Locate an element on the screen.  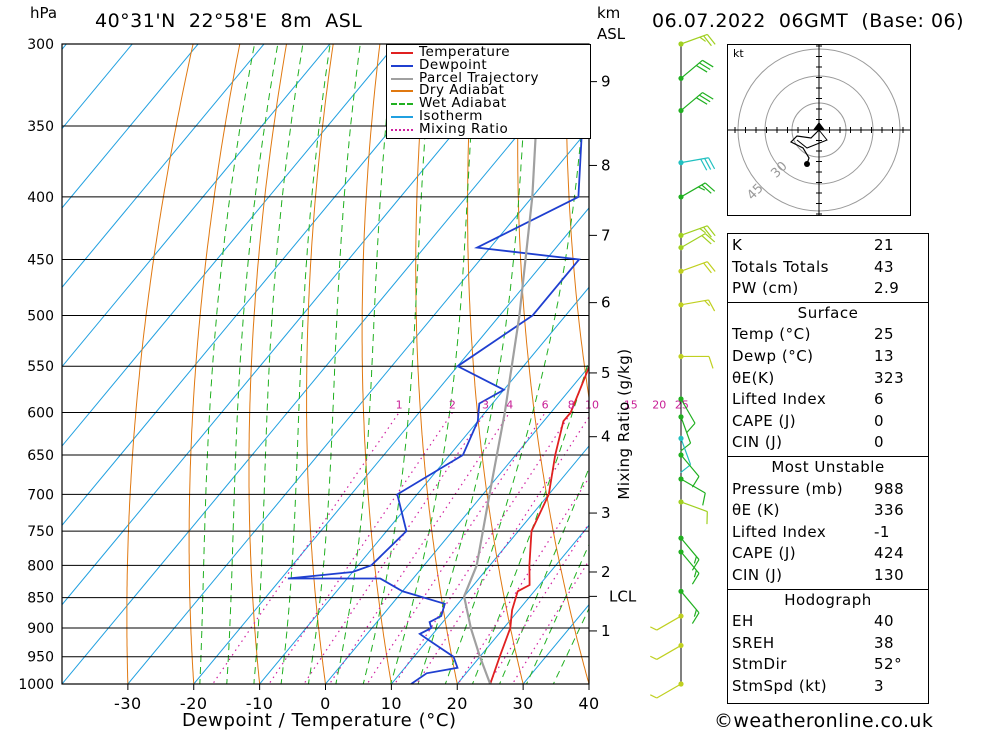
index-row: CAPE (J) 0 is located at coordinates (828, 422).